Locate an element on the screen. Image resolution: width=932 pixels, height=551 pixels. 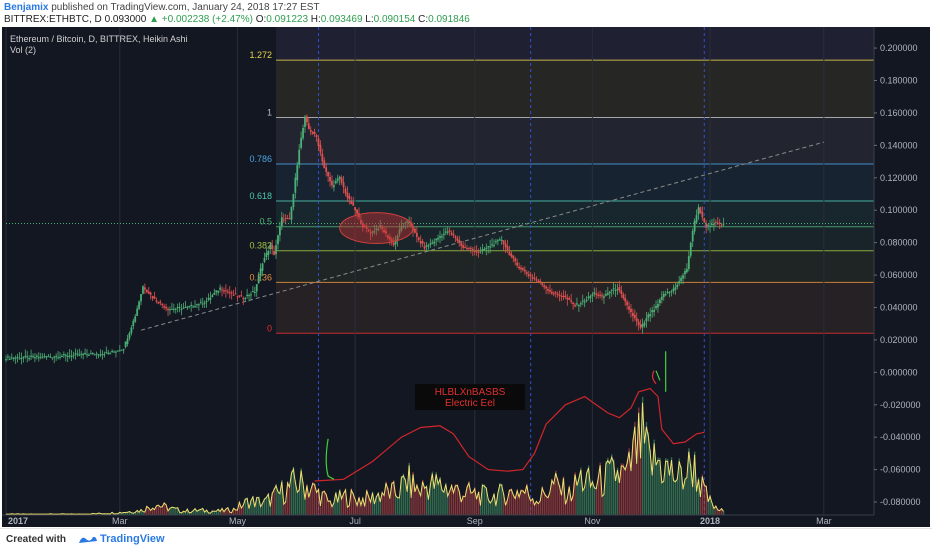
highlight-ellipse is located at coordinates (376, 228).